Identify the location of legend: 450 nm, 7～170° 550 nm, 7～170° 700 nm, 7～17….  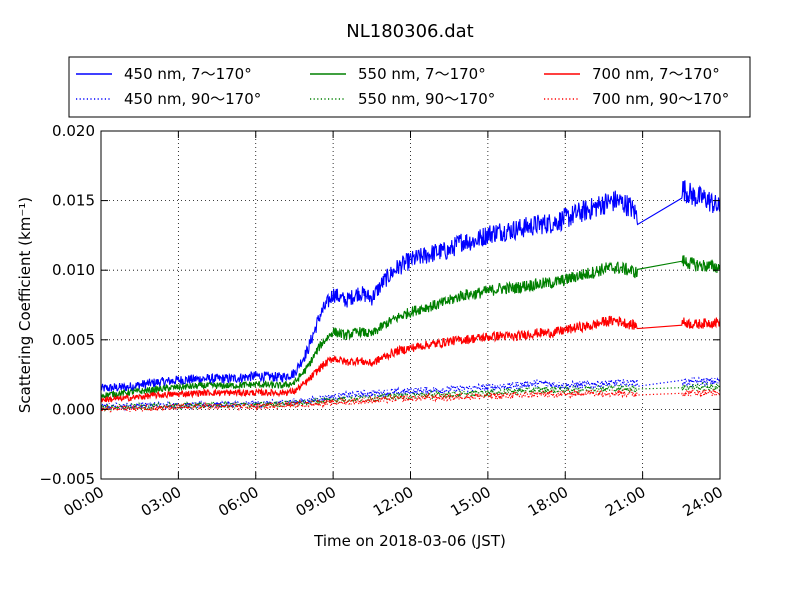
(409, 87).